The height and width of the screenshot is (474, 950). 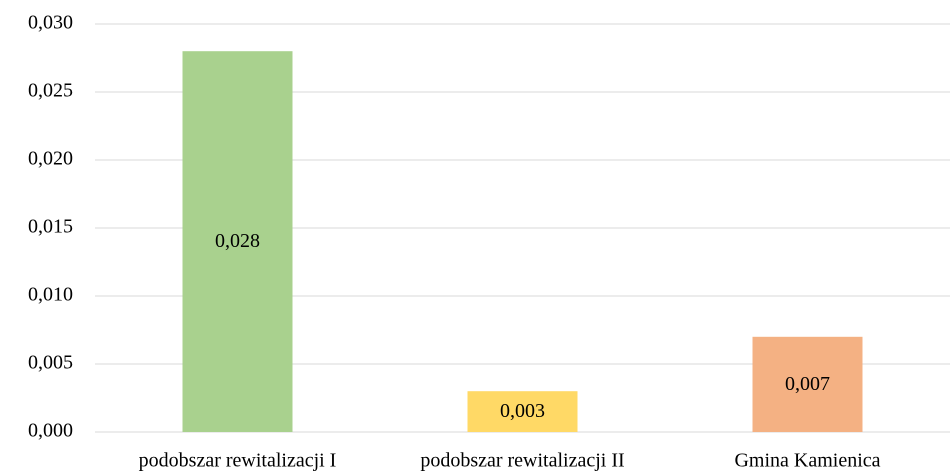 What do you see at coordinates (50, 363) in the screenshot?
I see `y-tick-label: 0,005` at bounding box center [50, 363].